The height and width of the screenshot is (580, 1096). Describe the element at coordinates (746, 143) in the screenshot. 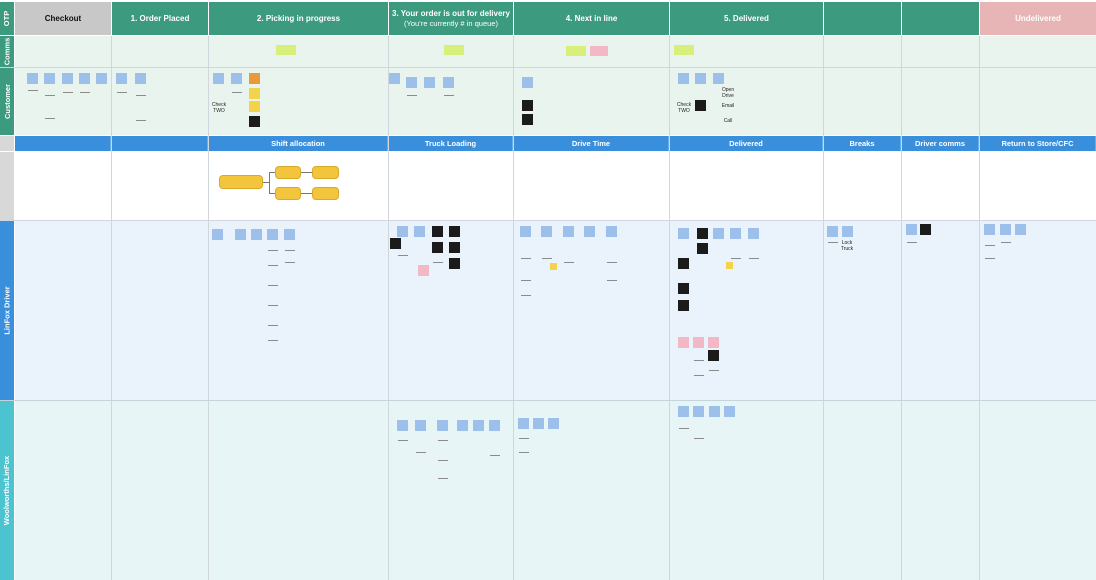

I see `band-delivered: Delivered` at that location.